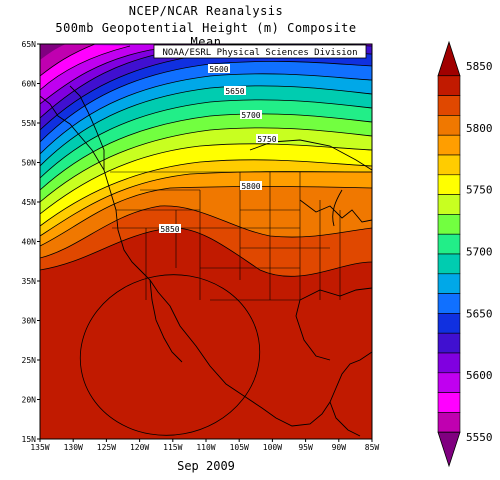 Image resolution: width=500 pixels, height=480 pixels. I want to click on credit-box, so click(260, 51).